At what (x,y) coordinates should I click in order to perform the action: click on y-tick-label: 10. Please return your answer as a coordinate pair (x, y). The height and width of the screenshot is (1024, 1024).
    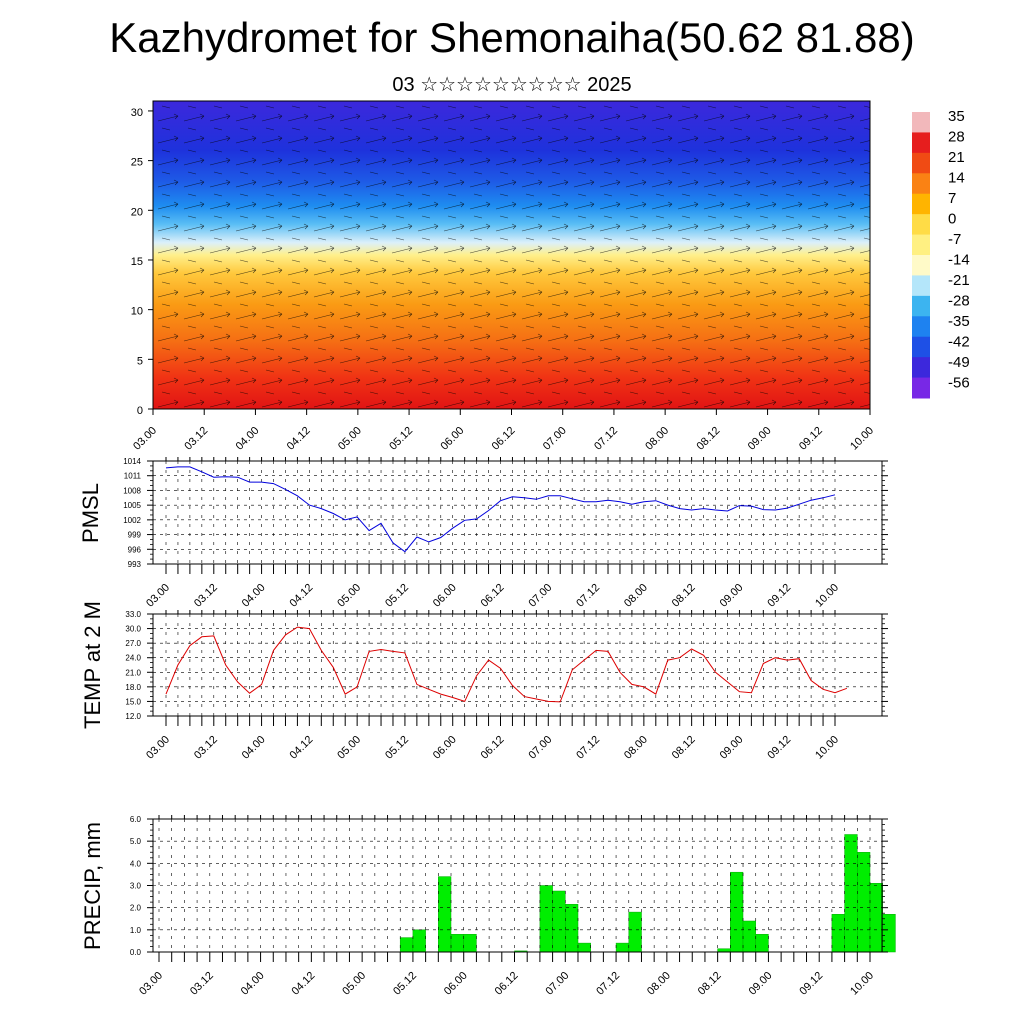
    Looking at the image, I should click on (137, 312).